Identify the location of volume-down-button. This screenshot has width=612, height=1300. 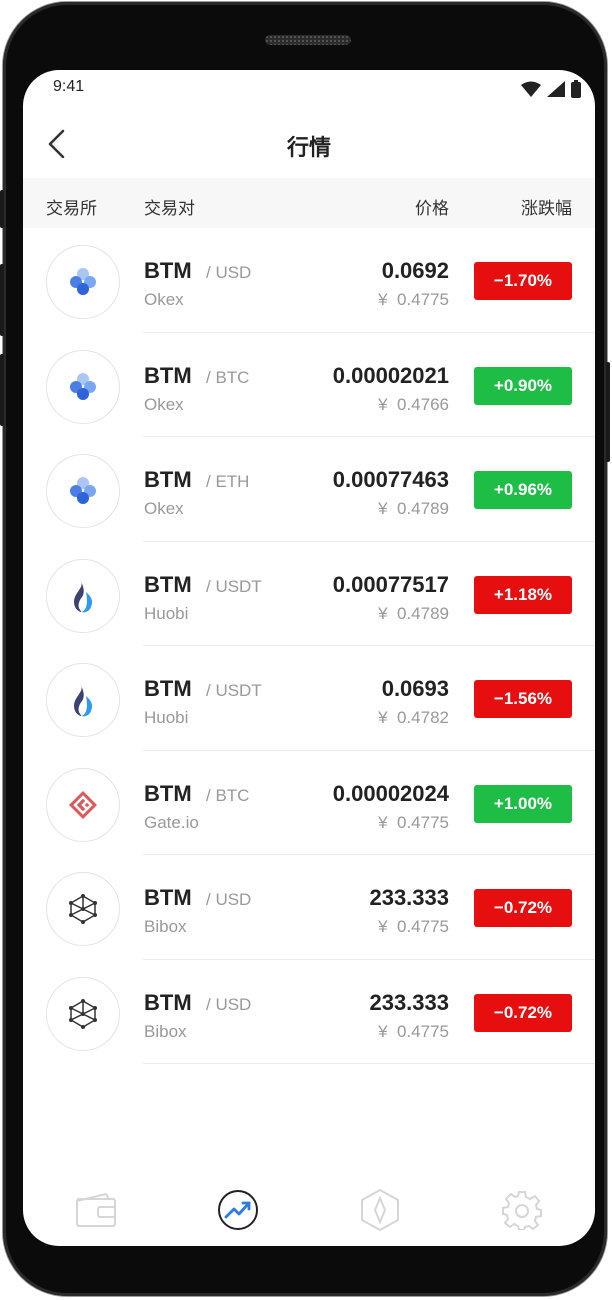
(2, 390).